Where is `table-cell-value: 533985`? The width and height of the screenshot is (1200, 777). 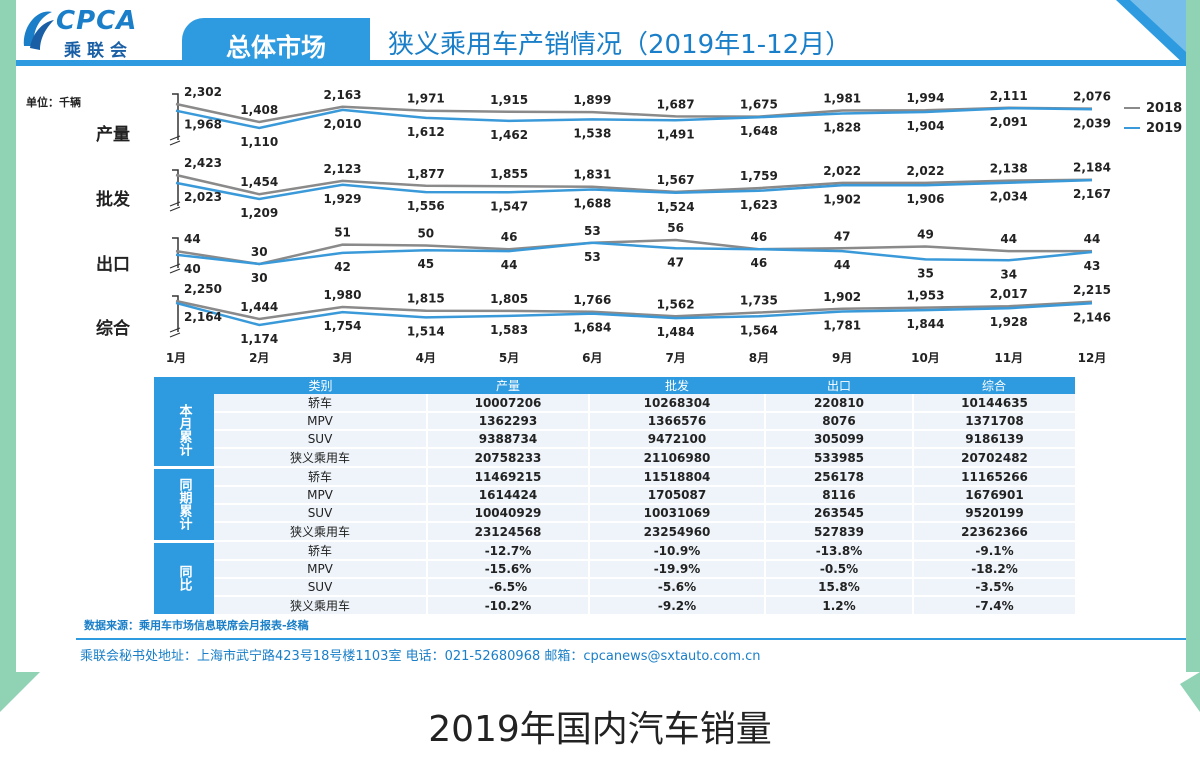 table-cell-value: 533985 is located at coordinates (838, 458).